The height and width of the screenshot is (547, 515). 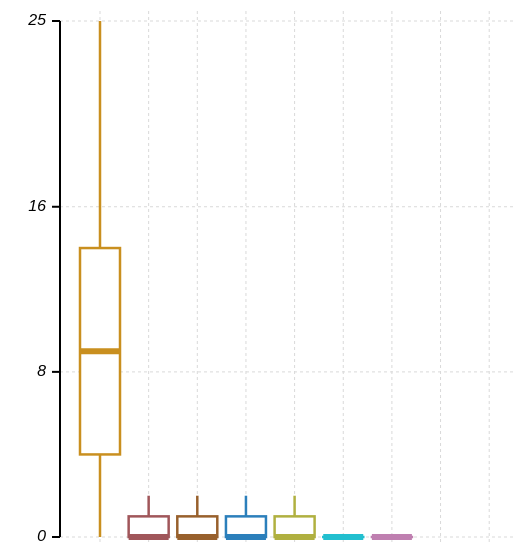 I want to click on y-tick-label: 0, so click(x=41, y=536).